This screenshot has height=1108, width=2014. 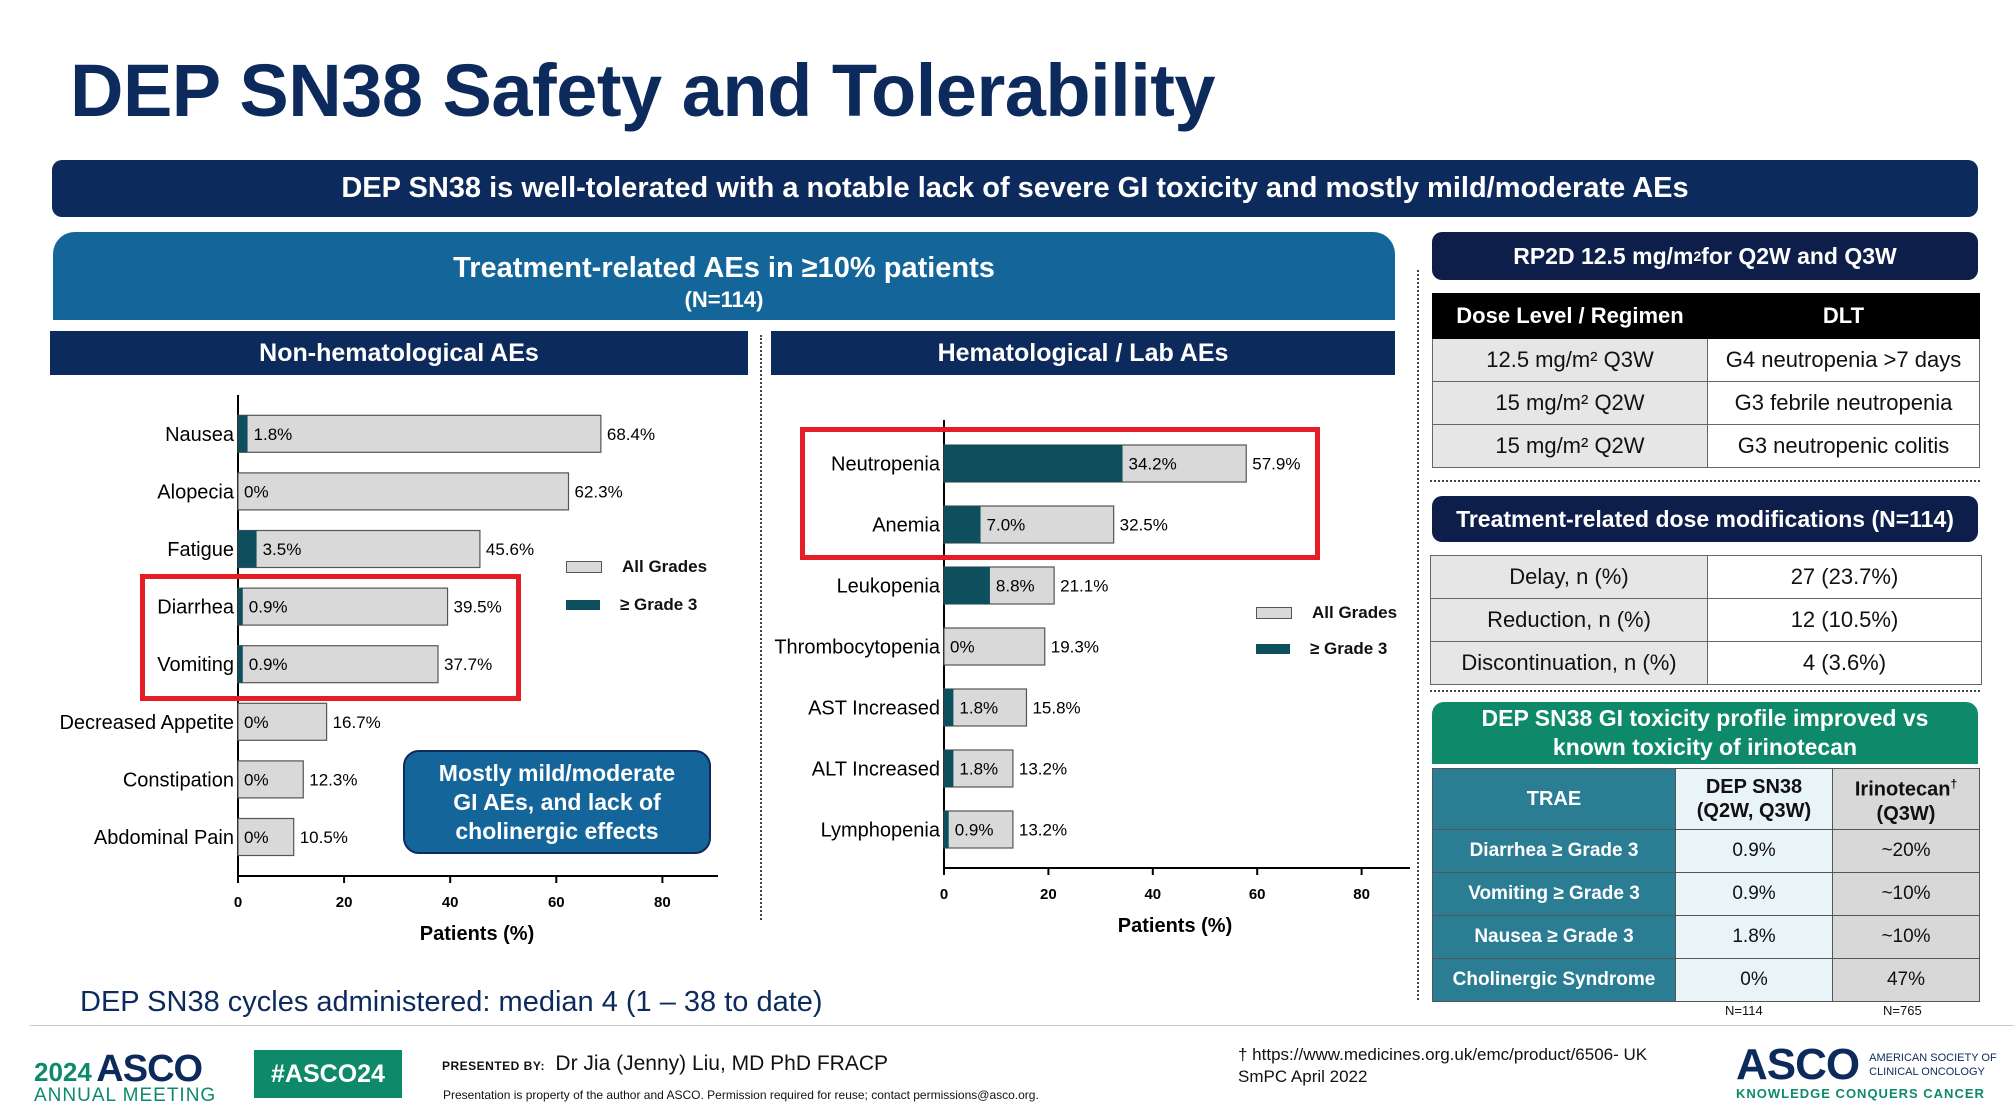 I want to click on table-row: Vomiting ≥ Grade 3 0.9% ~10%, so click(x=1706, y=894).